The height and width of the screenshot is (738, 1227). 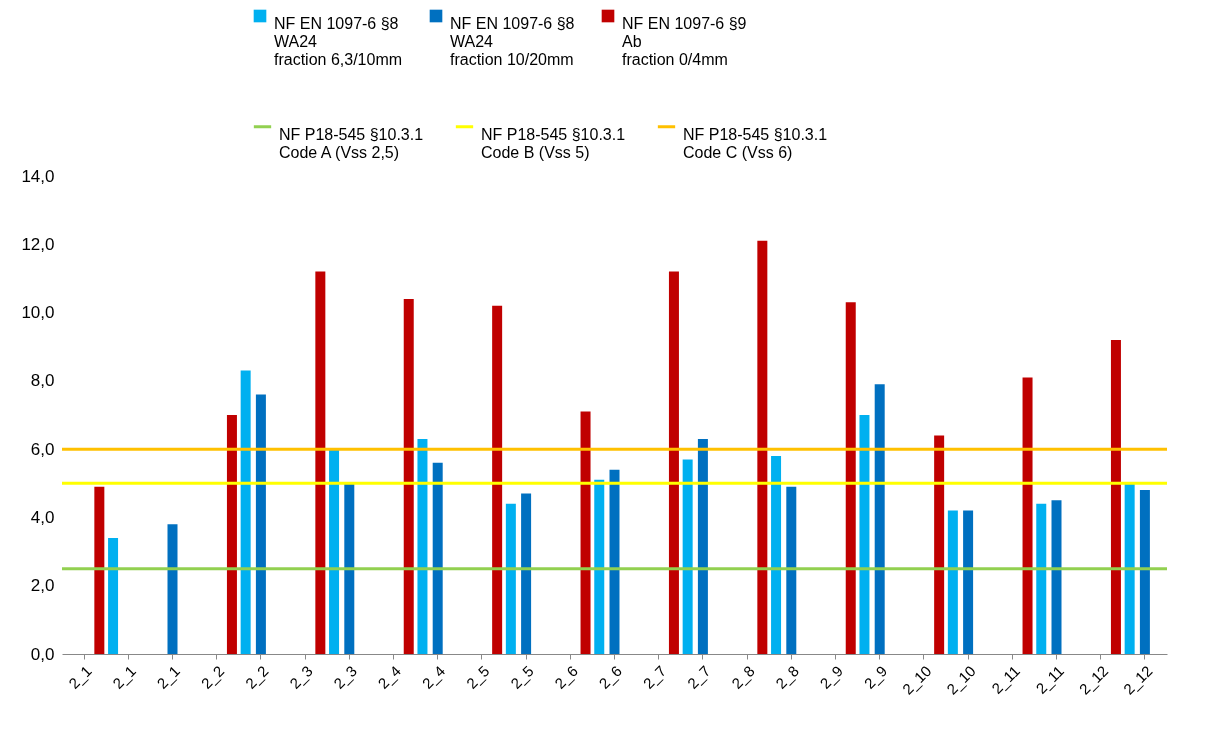 What do you see at coordinates (42, 654) in the screenshot?
I see `y-tick-label: 0,0` at bounding box center [42, 654].